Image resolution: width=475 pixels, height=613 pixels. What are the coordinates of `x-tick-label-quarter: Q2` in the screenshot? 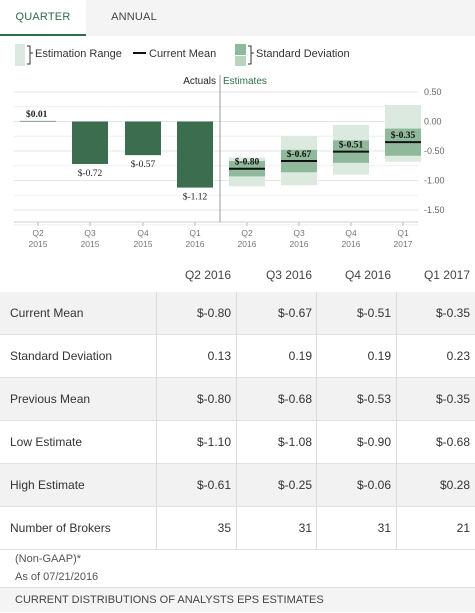 It's located at (247, 233).